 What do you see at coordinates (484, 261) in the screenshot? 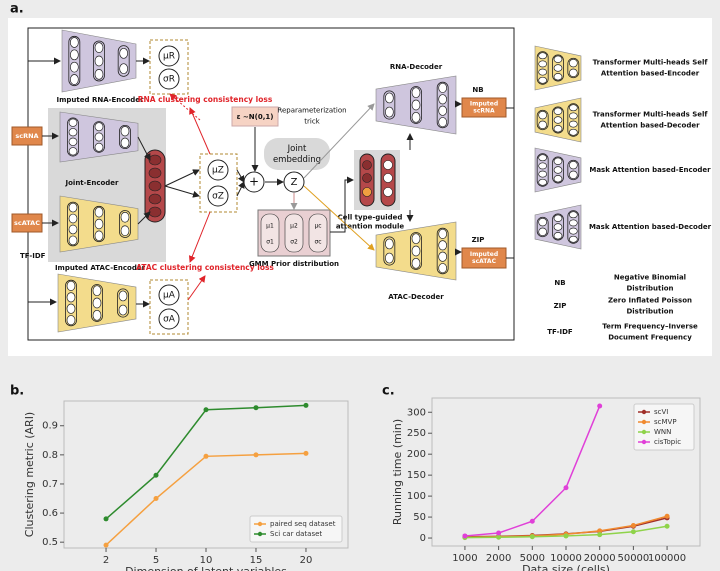
I see `label: scATAC` at bounding box center [484, 261].